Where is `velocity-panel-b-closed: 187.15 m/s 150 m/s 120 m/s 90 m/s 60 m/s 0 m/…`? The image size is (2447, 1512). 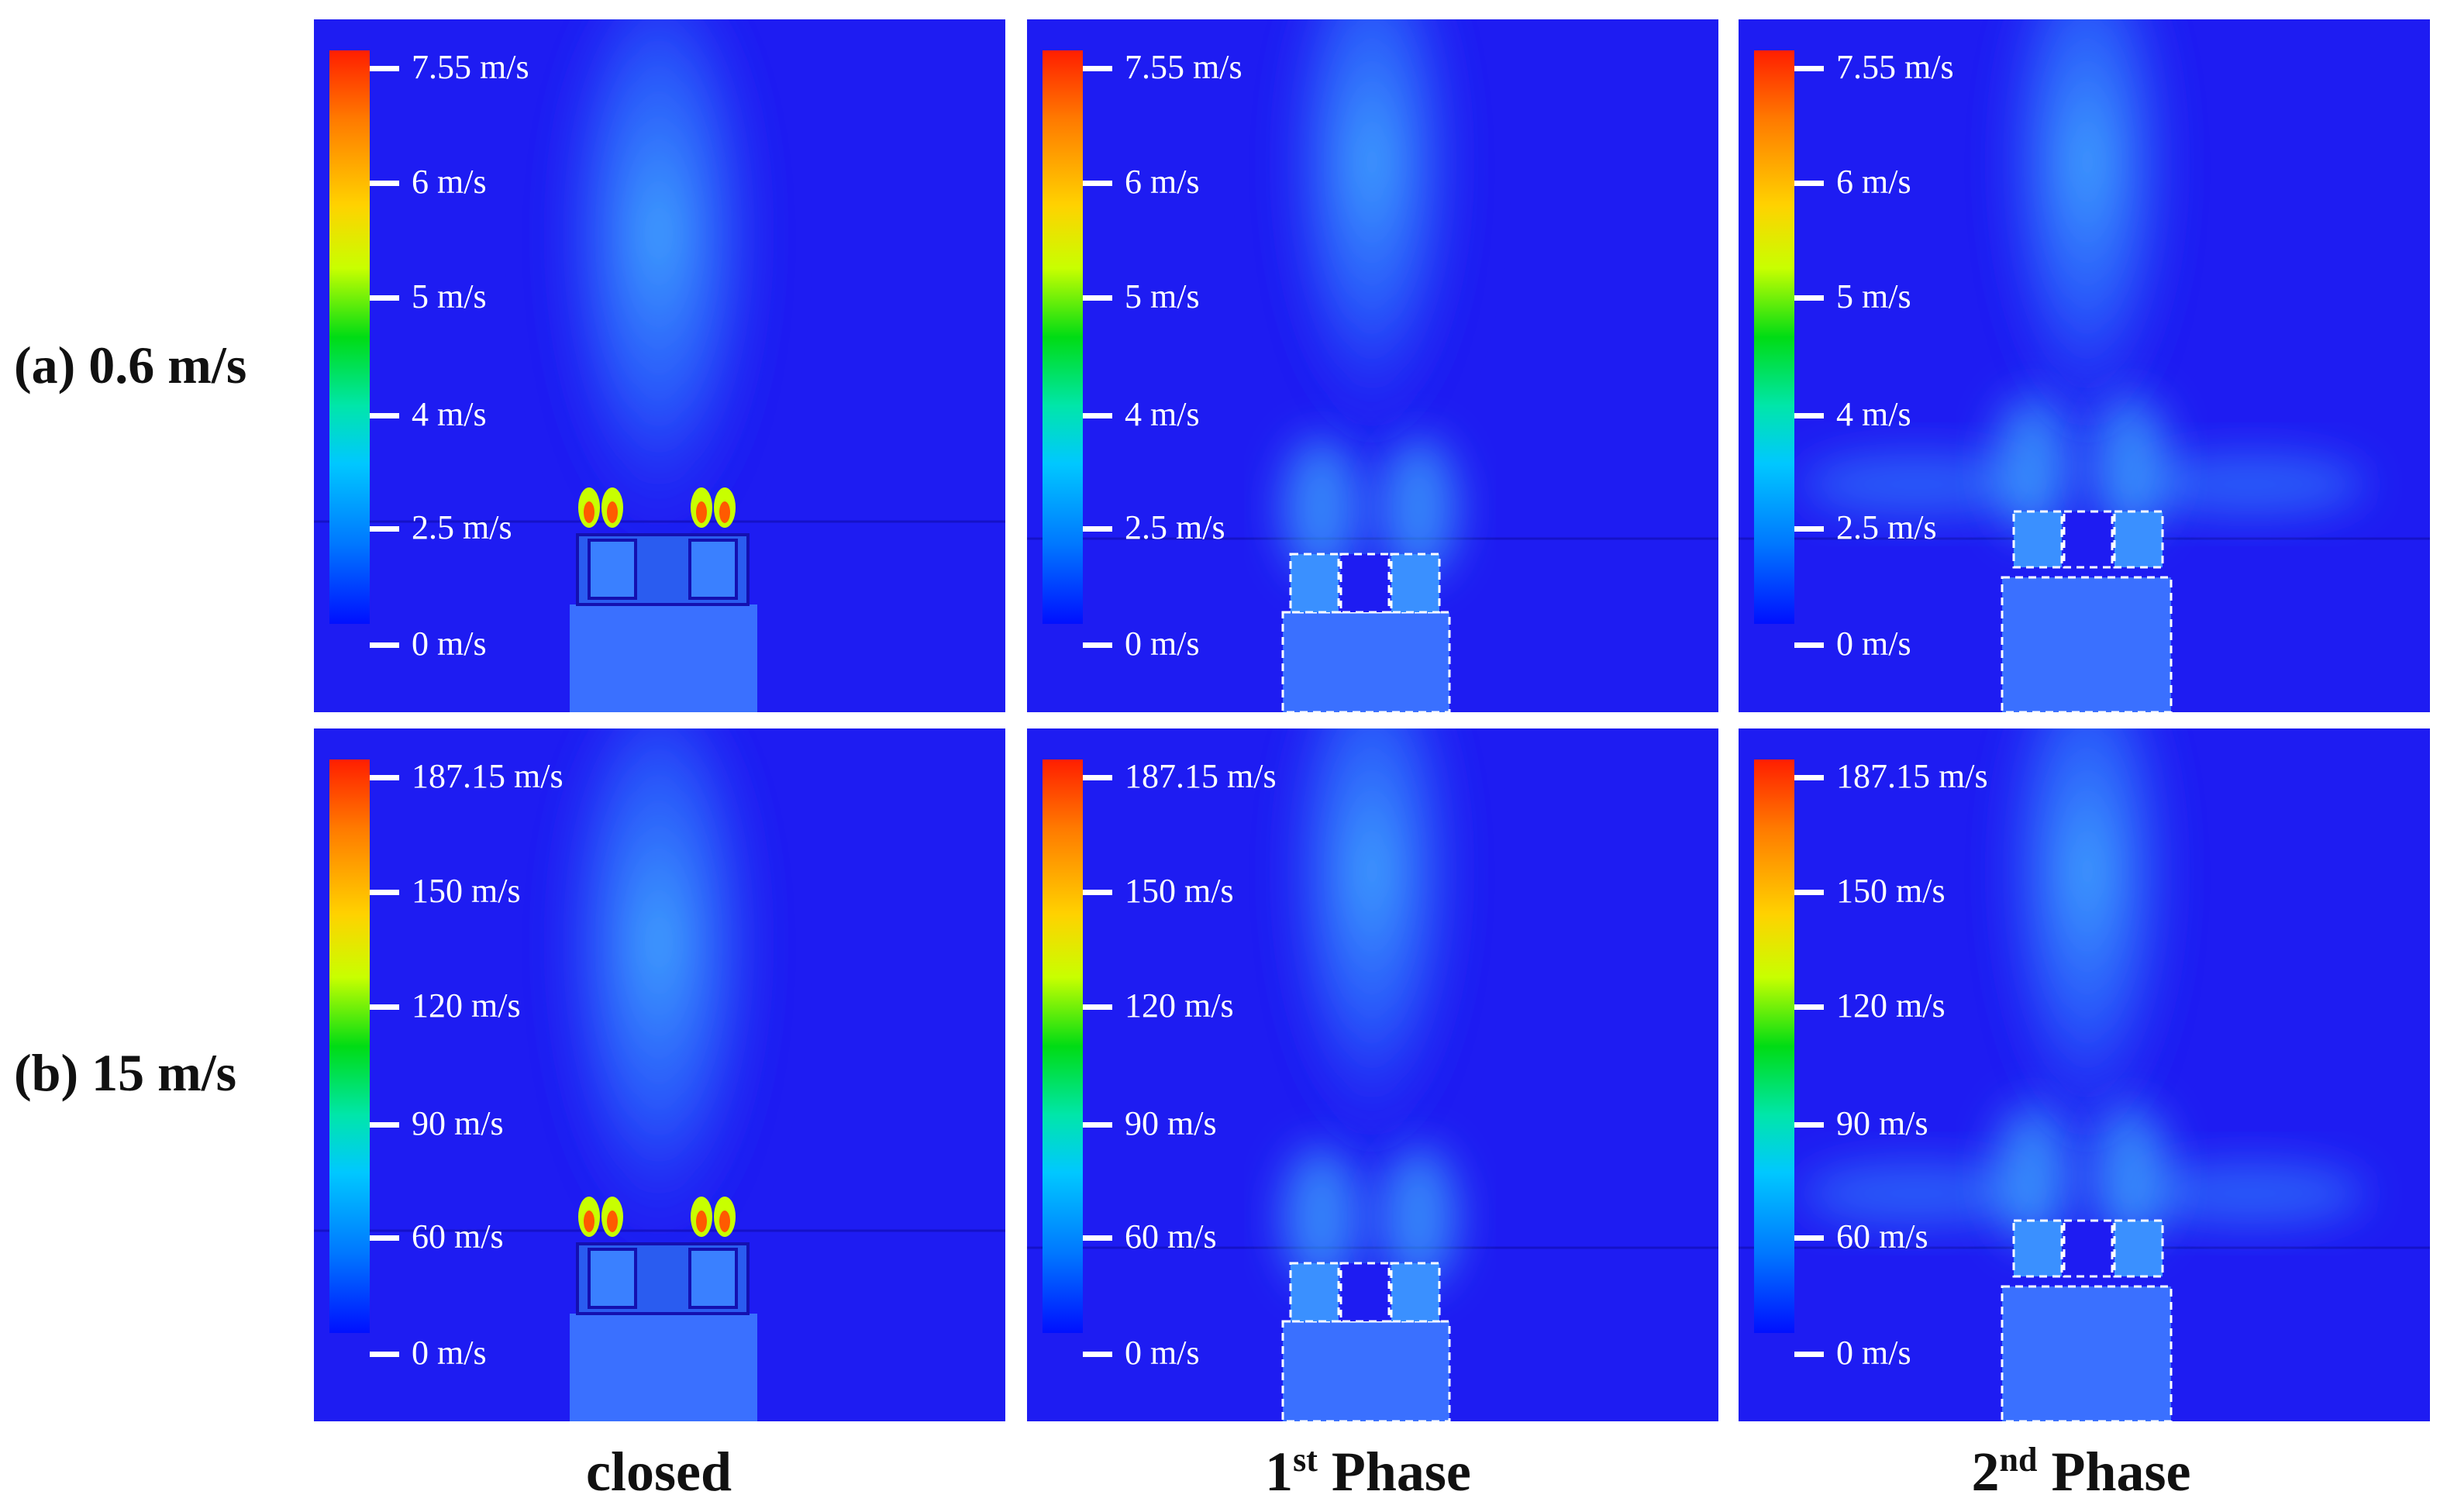
velocity-panel-b-closed: 187.15 m/s 150 m/s 120 m/s 90 m/s 60 m/s 0 m/… is located at coordinates (659, 1074).